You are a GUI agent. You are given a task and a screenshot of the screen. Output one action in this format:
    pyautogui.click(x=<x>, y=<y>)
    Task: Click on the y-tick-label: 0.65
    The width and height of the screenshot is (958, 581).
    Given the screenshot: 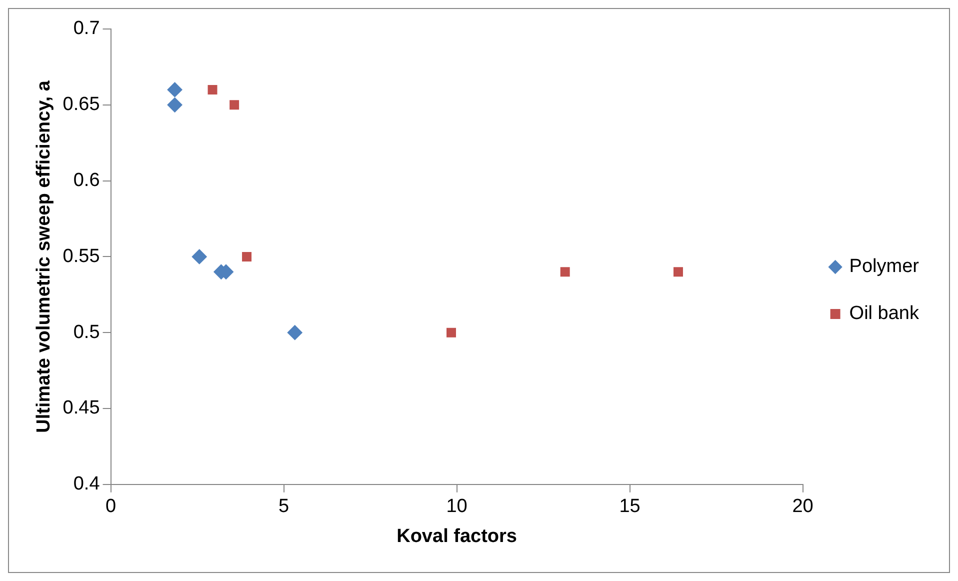 What is the action you would take?
    pyautogui.click(x=81, y=105)
    